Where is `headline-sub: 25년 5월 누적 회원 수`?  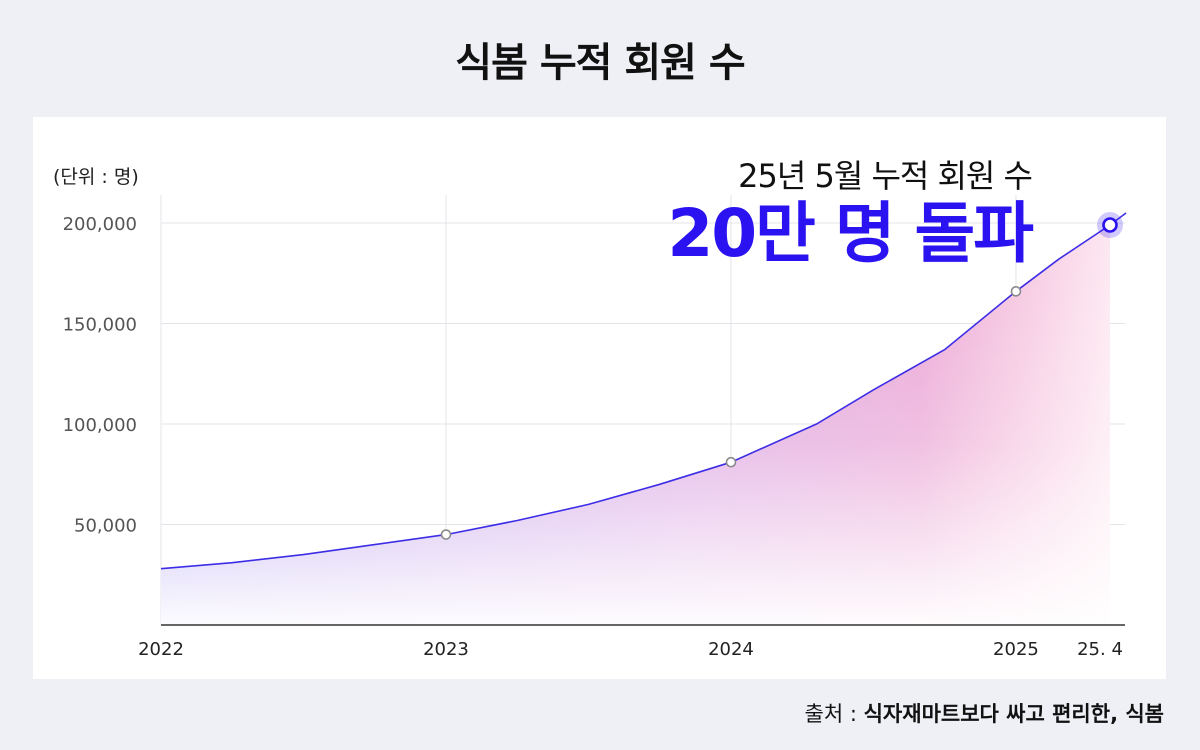 headline-sub: 25년 5월 누적 회원 수 is located at coordinates (885, 176).